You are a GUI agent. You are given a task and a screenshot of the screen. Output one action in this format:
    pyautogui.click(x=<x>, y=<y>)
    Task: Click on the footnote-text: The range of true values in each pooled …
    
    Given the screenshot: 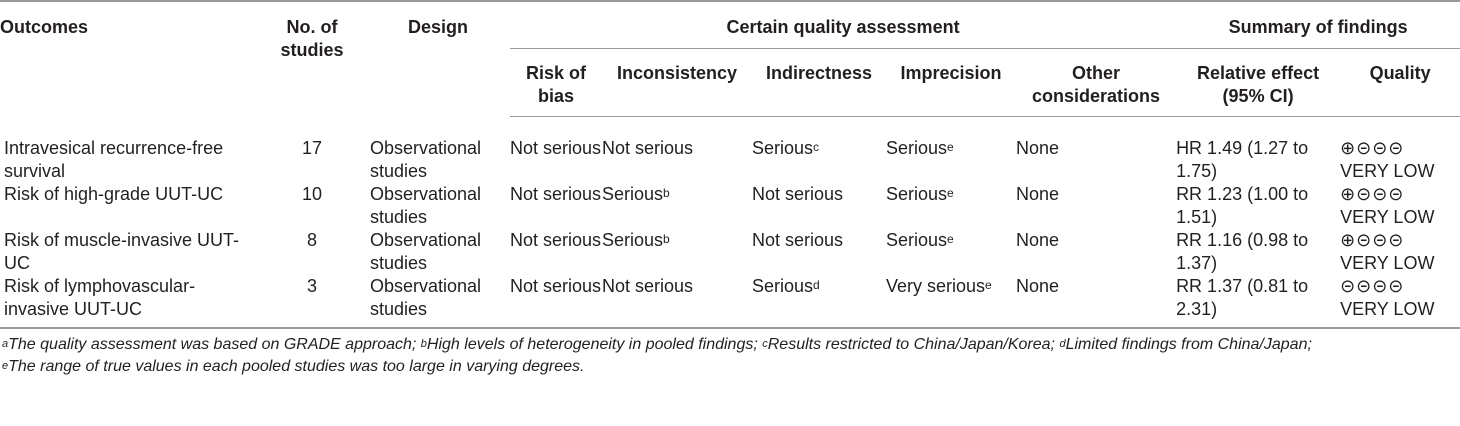 What is the action you would take?
    pyautogui.click(x=296, y=366)
    